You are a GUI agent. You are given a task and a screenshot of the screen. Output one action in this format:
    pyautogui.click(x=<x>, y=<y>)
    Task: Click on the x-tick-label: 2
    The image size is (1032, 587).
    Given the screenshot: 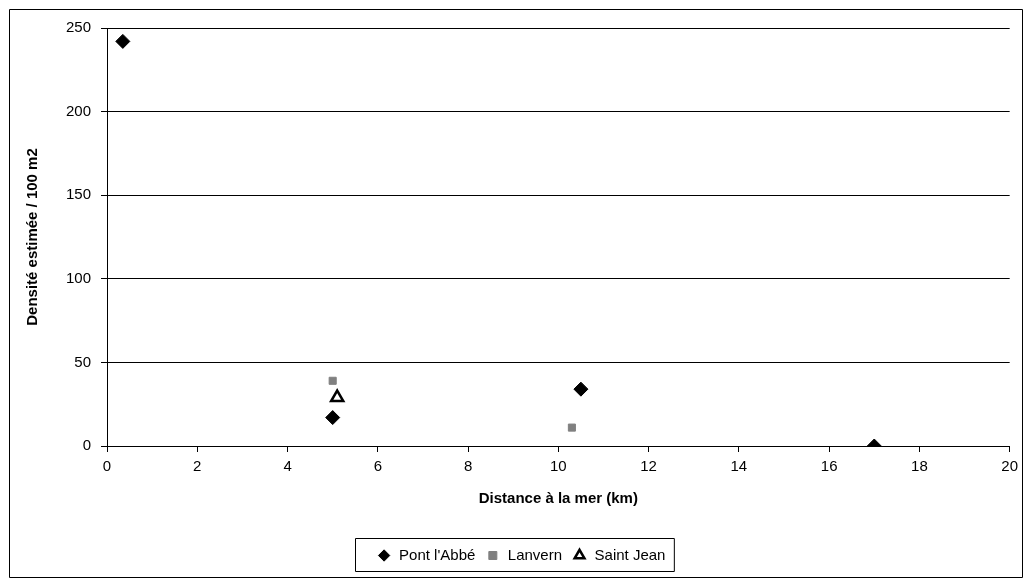 What is the action you would take?
    pyautogui.click(x=197, y=466)
    